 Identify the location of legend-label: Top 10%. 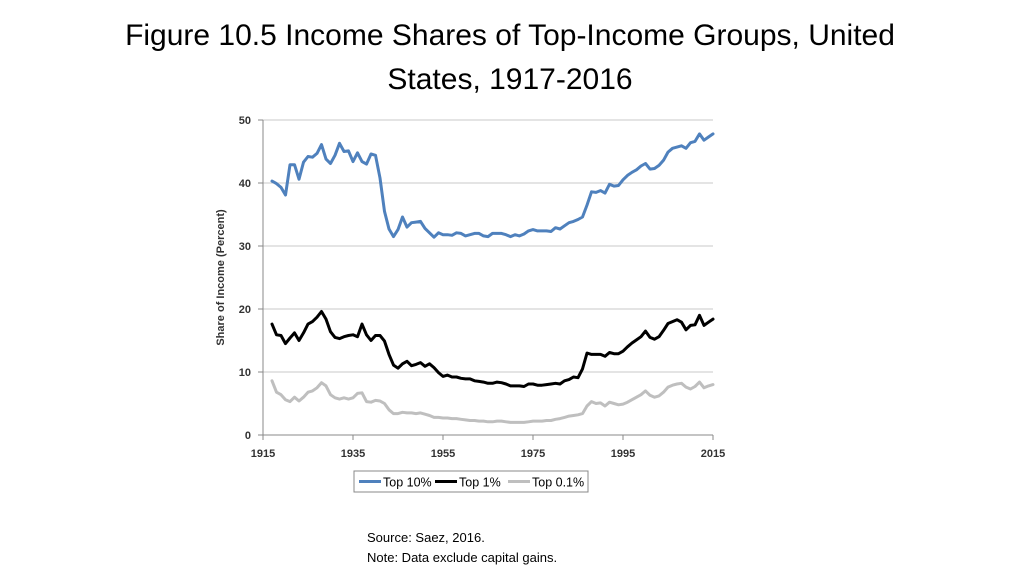
(407, 483).